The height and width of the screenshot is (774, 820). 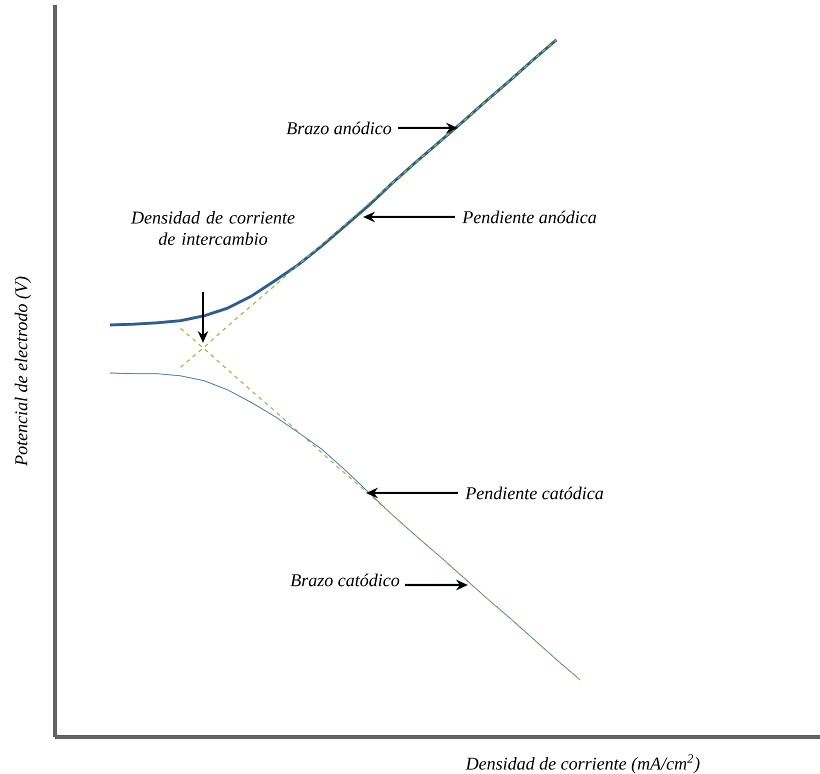 What do you see at coordinates (345, 580) in the screenshot?
I see `annotation: Brazo catódico` at bounding box center [345, 580].